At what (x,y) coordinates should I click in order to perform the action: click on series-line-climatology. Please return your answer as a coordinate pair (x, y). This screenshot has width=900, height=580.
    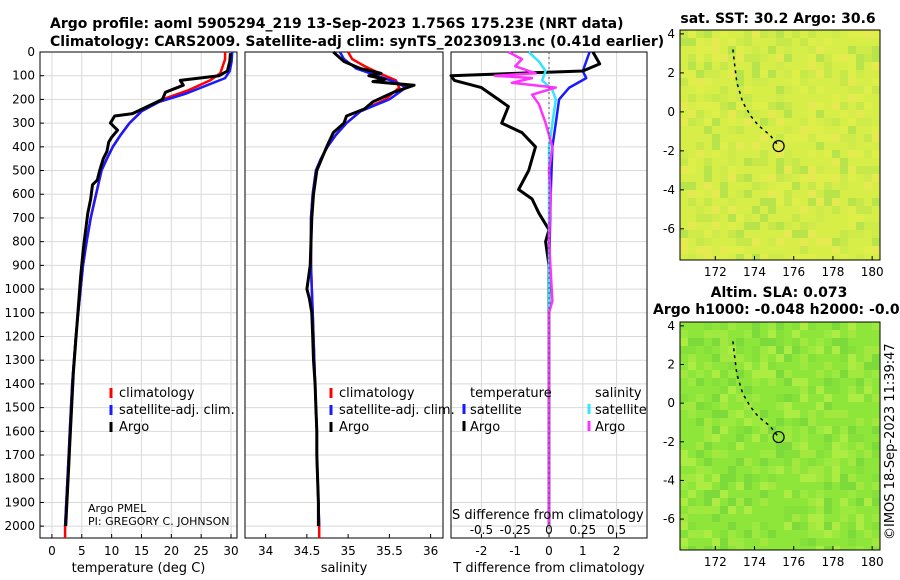
    Looking at the image, I should click on (355, 294).